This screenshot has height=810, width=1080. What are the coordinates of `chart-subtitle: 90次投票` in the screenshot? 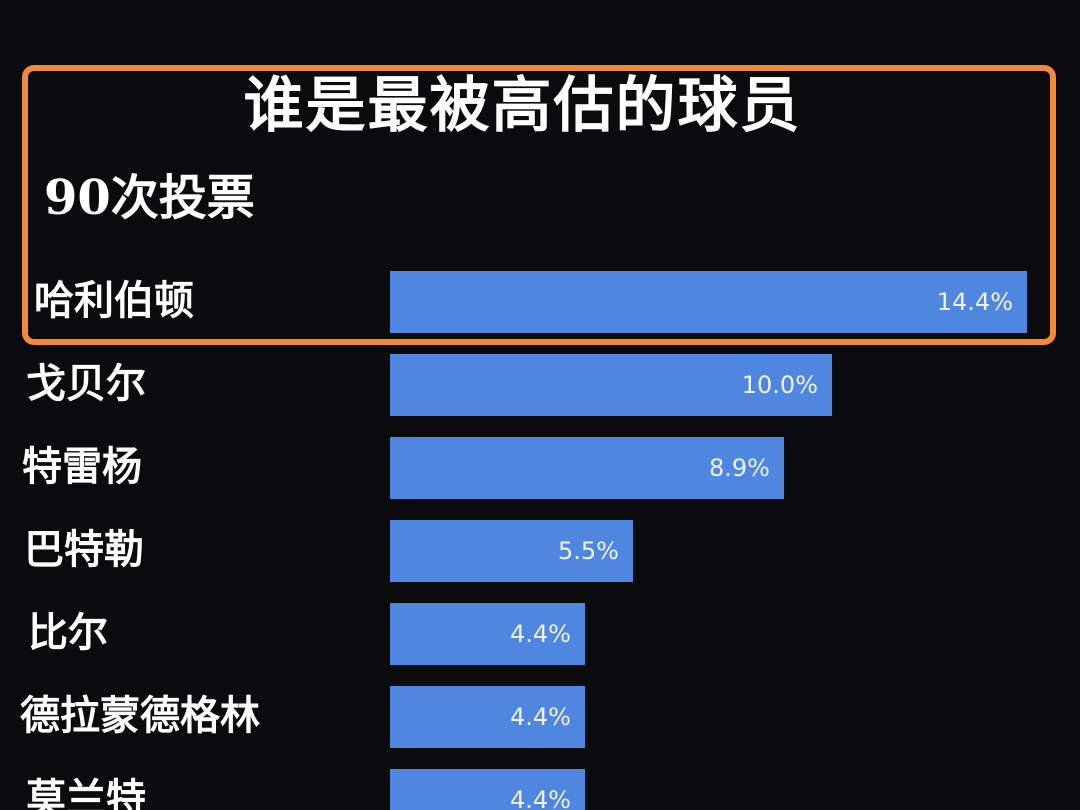 It's located at (149, 198).